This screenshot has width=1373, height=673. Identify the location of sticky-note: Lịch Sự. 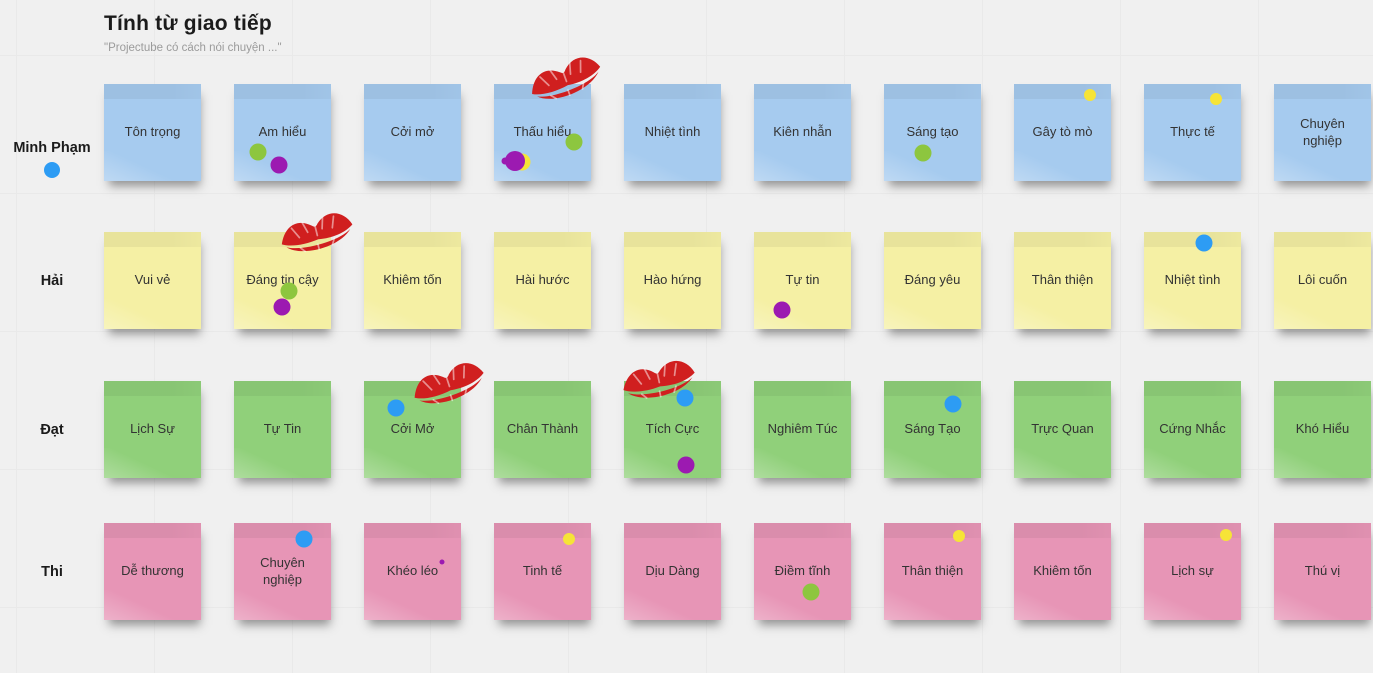
(152, 429).